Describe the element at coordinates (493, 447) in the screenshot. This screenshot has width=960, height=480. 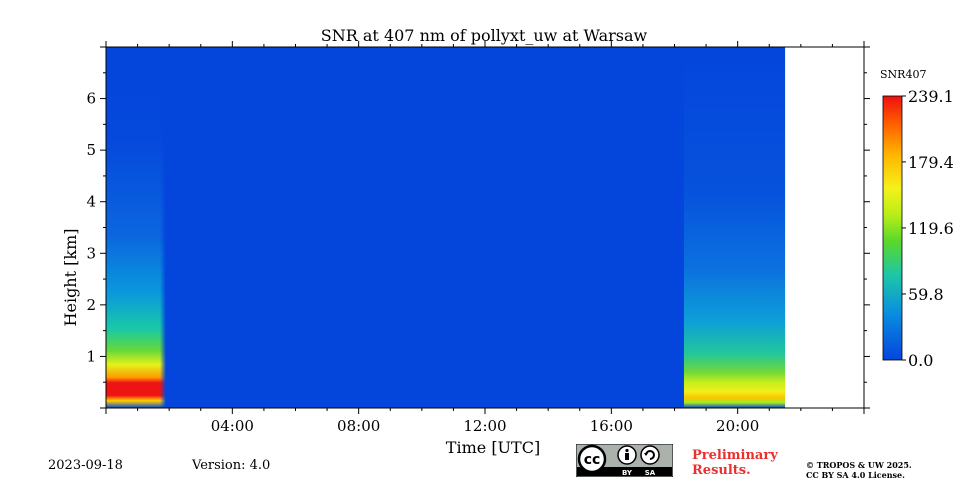
I see `x-axis-label: Time [UTC]` at that location.